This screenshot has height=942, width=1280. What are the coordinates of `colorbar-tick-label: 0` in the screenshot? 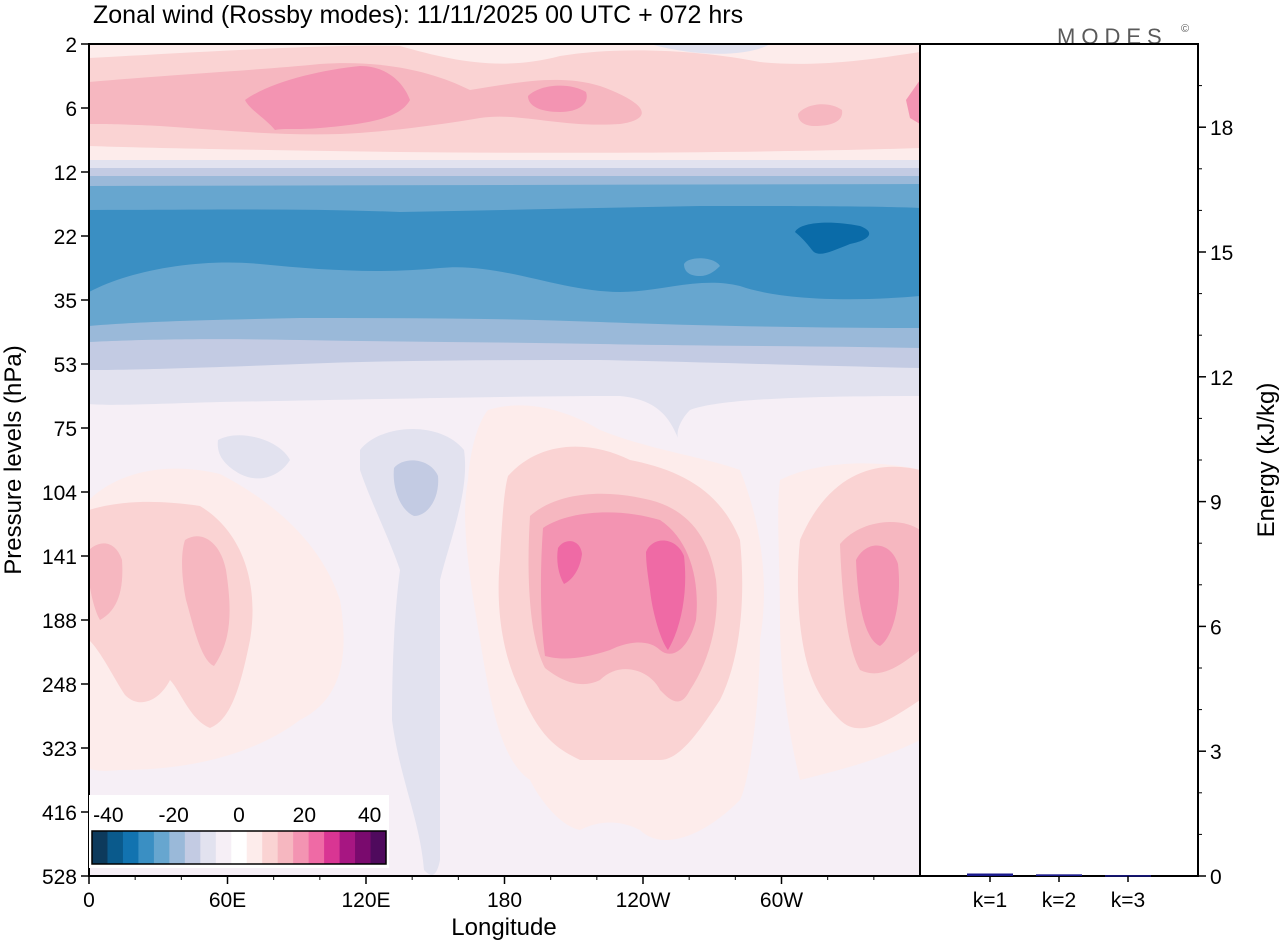 It's located at (239, 815).